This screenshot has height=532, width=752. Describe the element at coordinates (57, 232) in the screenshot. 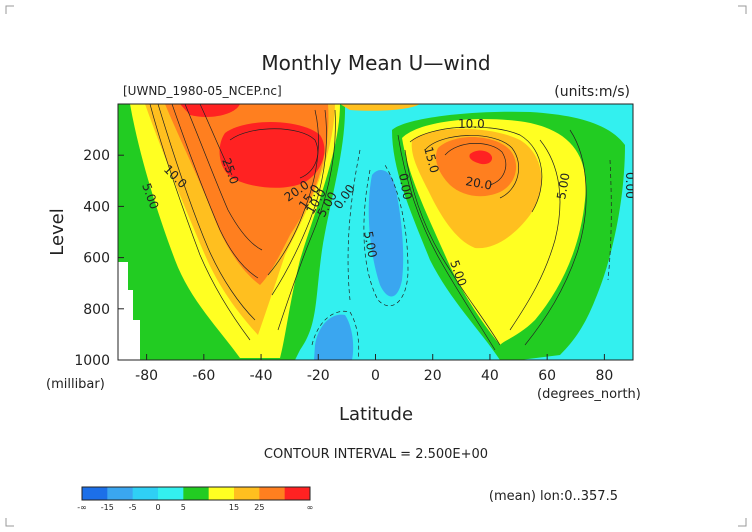

I see `y-axis-title: Level` at that location.